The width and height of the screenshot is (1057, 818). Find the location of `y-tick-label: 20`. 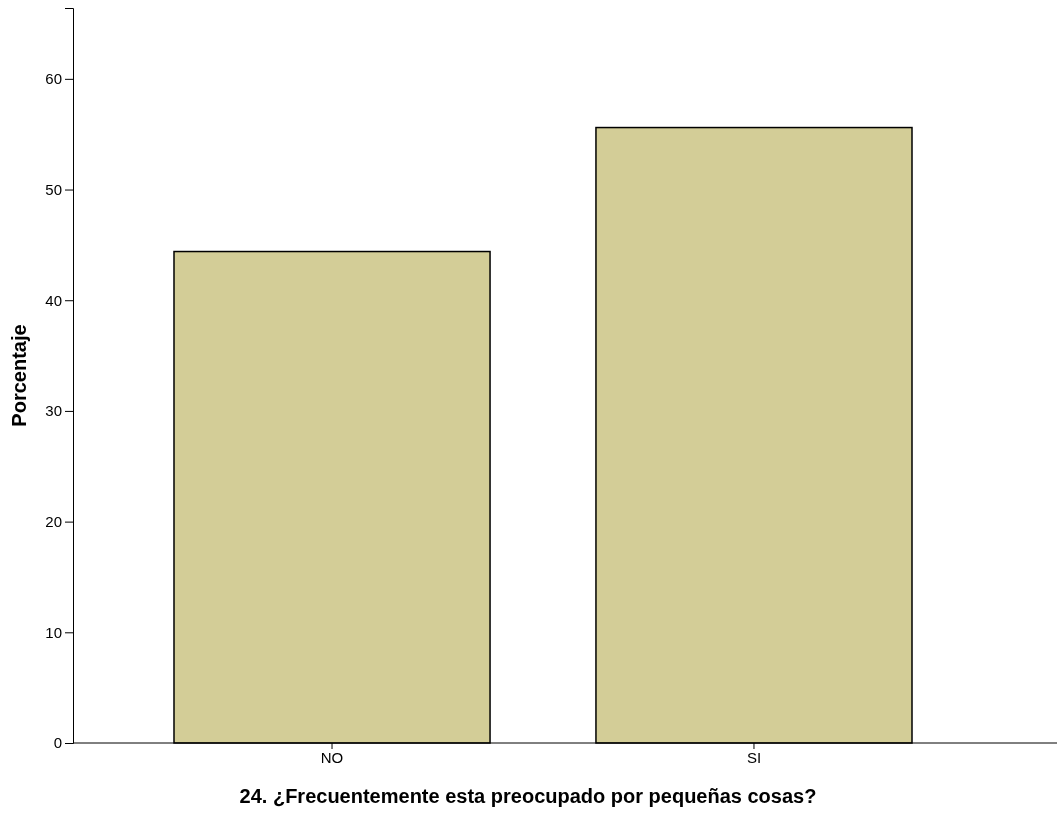

y-tick-label: 20 is located at coordinates (53, 521).